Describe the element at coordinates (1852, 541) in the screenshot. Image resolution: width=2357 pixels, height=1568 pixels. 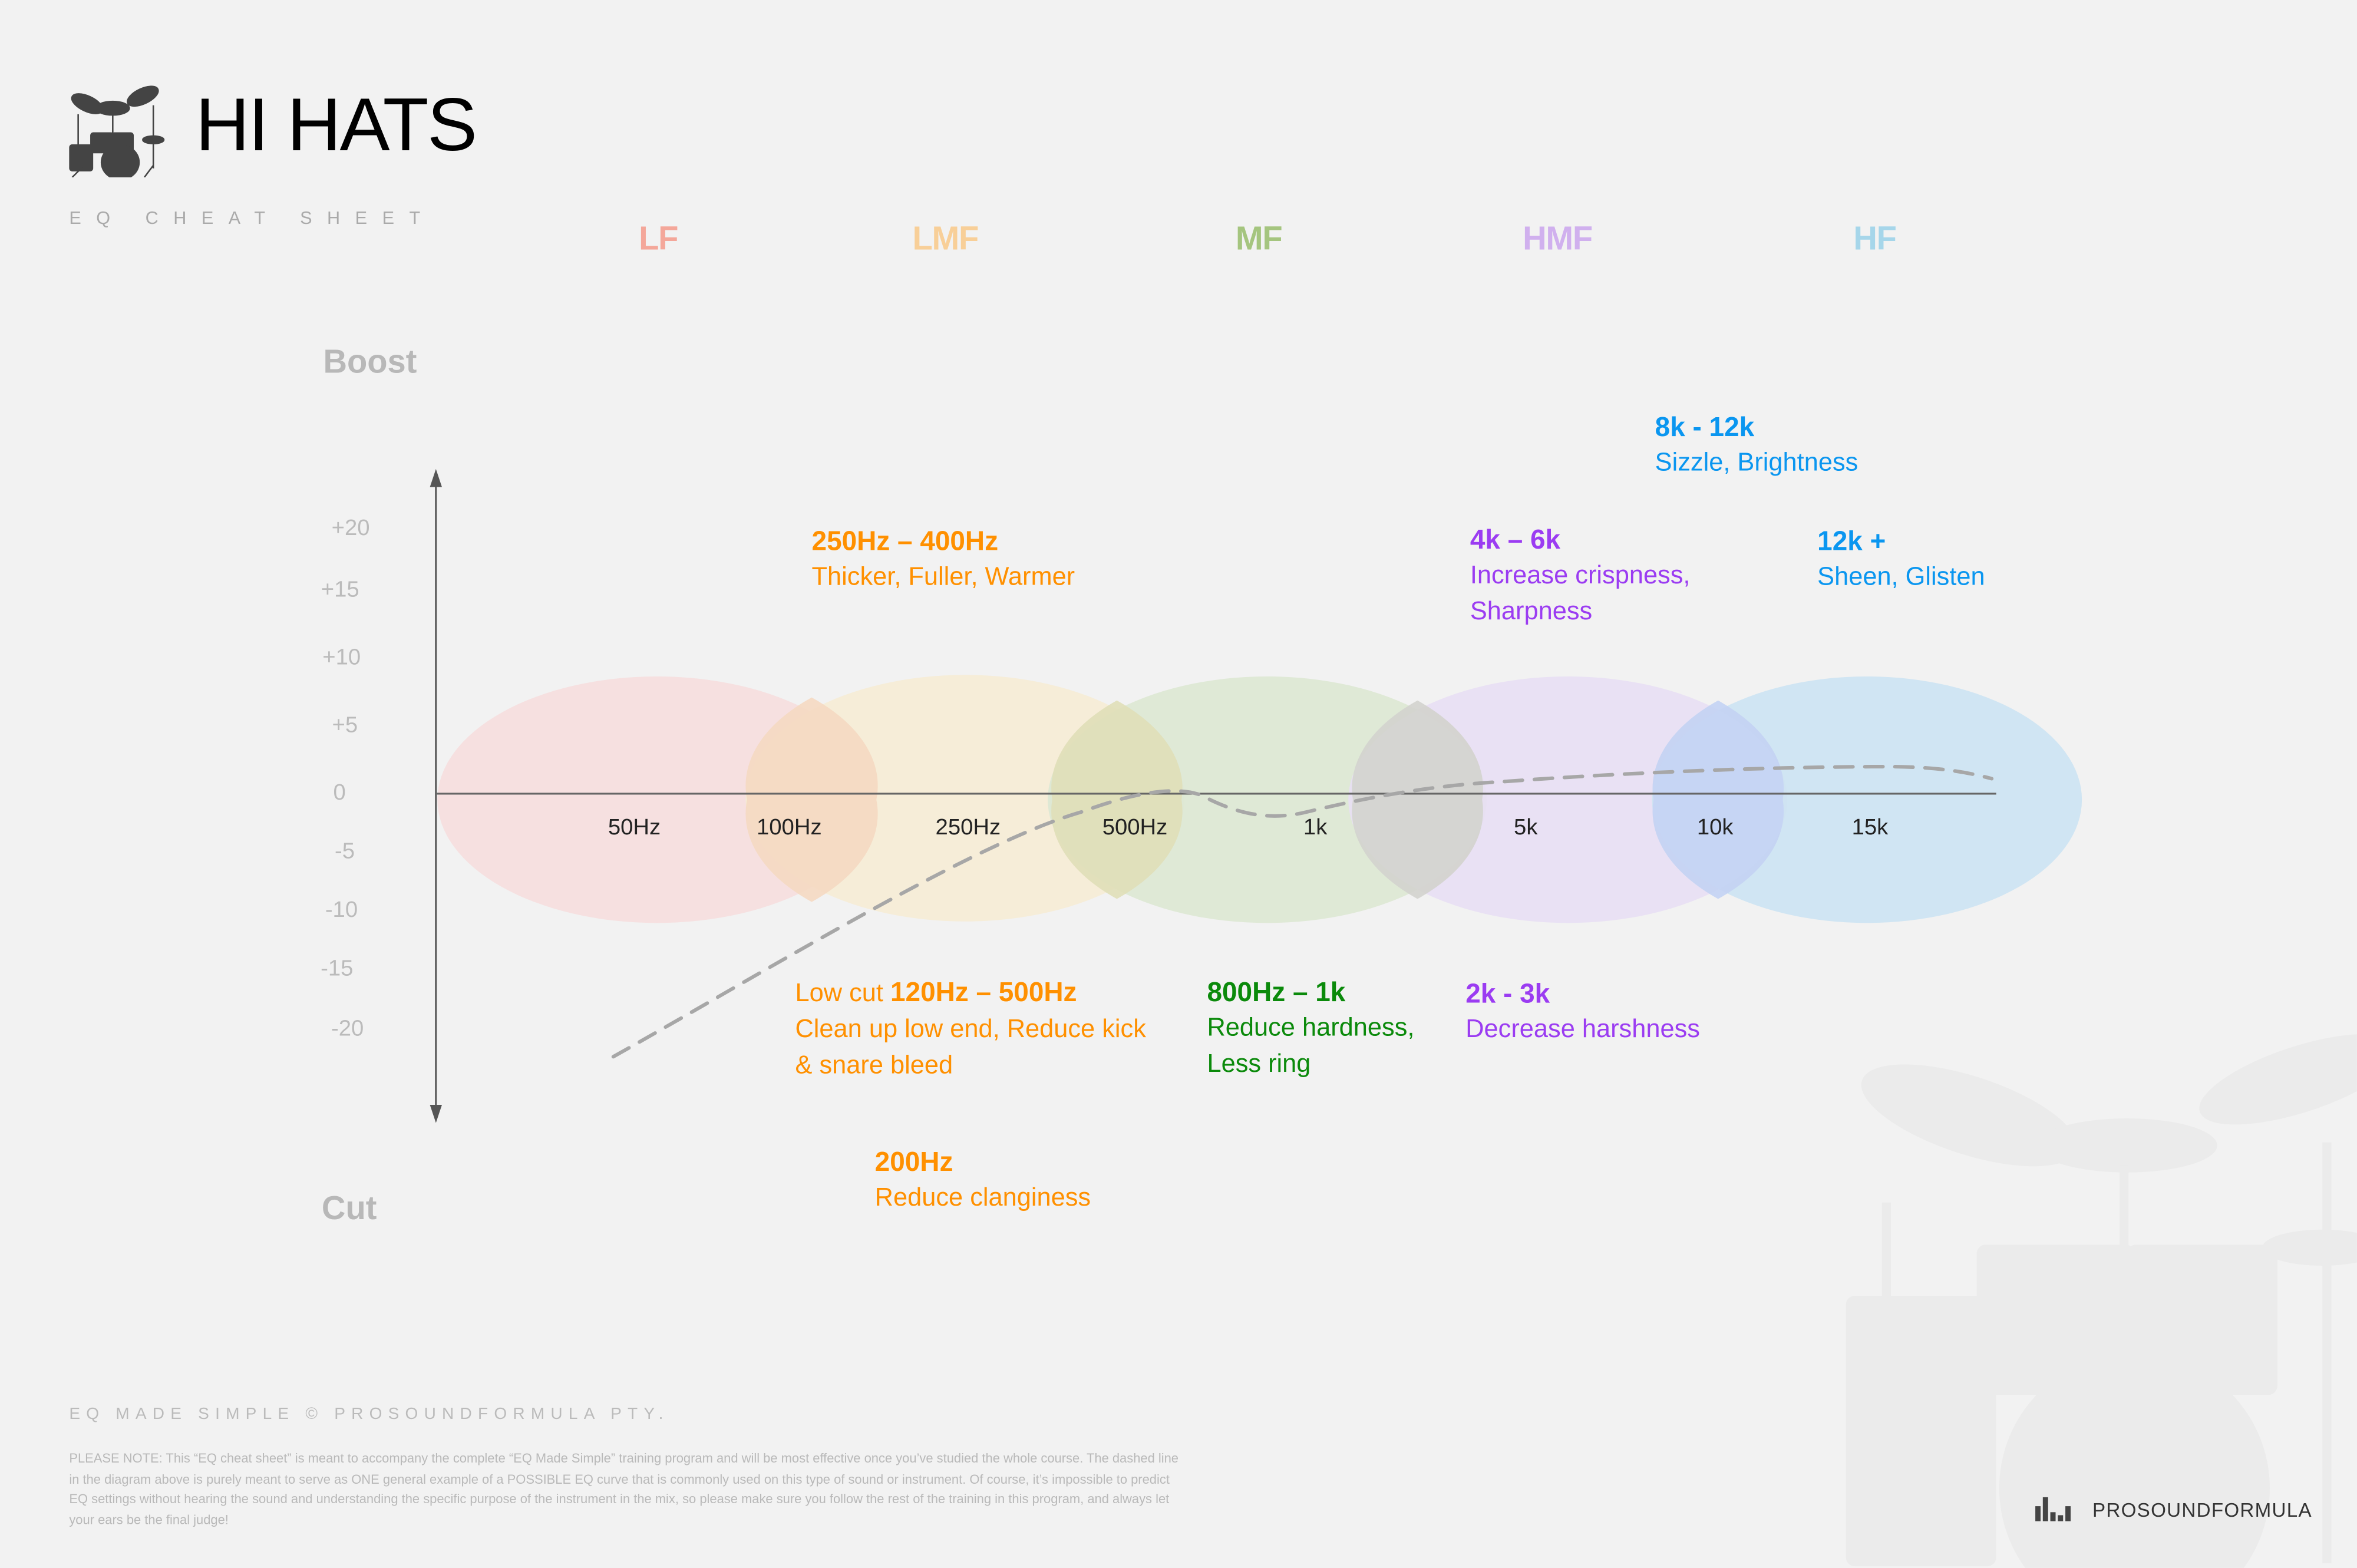
I see `annotation-heading: 12k +` at that location.